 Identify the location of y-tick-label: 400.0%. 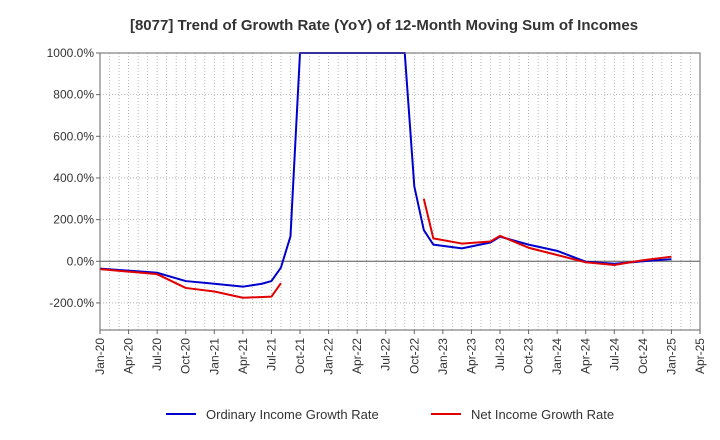
(73, 178).